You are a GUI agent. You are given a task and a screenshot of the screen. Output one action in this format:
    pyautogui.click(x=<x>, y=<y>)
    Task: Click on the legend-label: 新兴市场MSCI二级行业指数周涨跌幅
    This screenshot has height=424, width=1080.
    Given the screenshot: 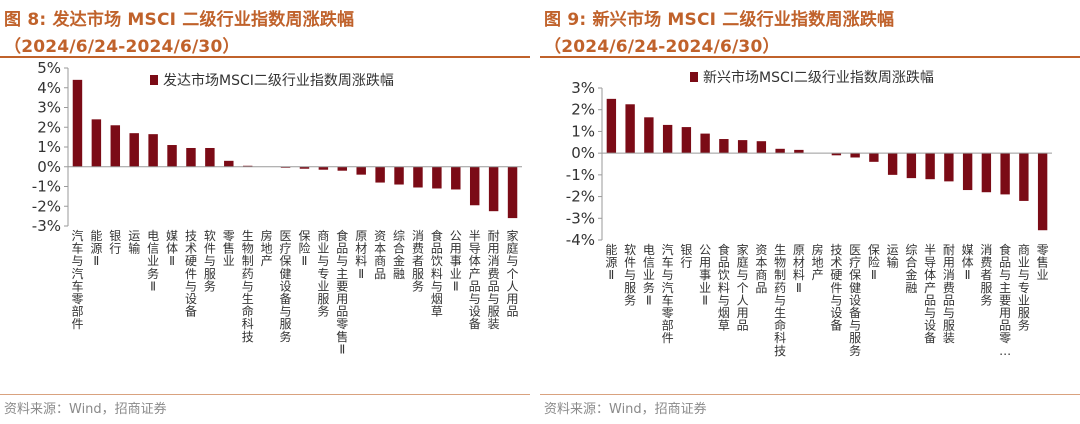 What is the action you would take?
    pyautogui.click(x=818, y=77)
    